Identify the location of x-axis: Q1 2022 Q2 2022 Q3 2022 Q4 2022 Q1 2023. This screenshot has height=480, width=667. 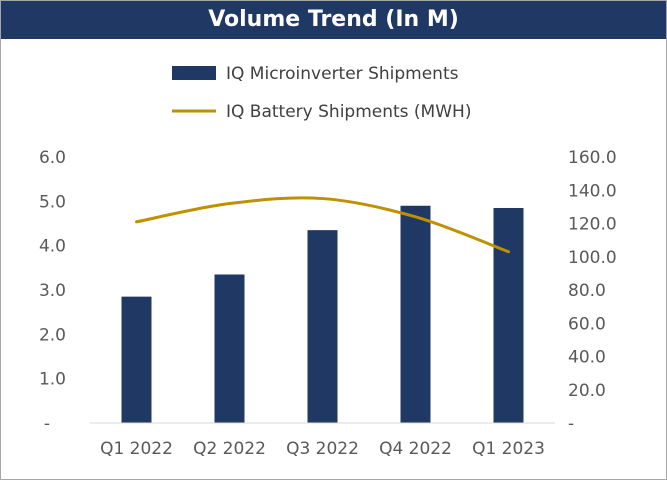
(322, 440).